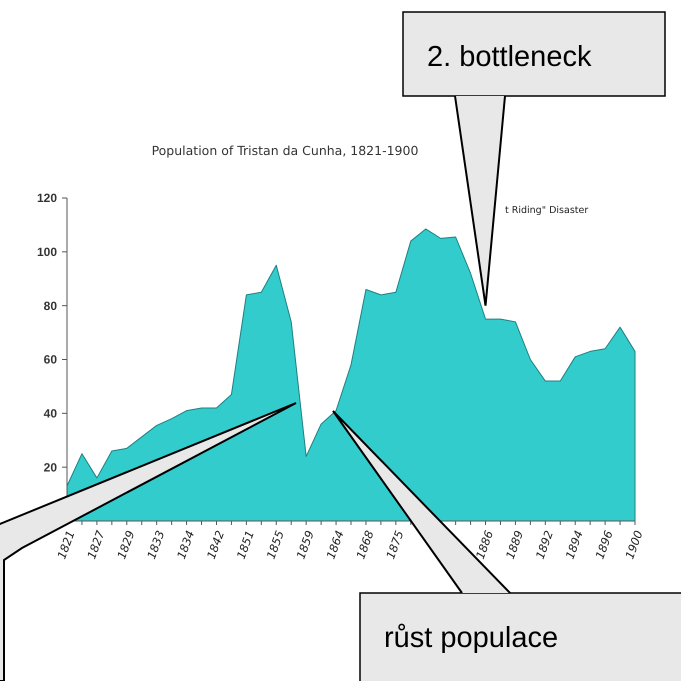  I want to click on x-tick-label: 1889, so click(514, 544).